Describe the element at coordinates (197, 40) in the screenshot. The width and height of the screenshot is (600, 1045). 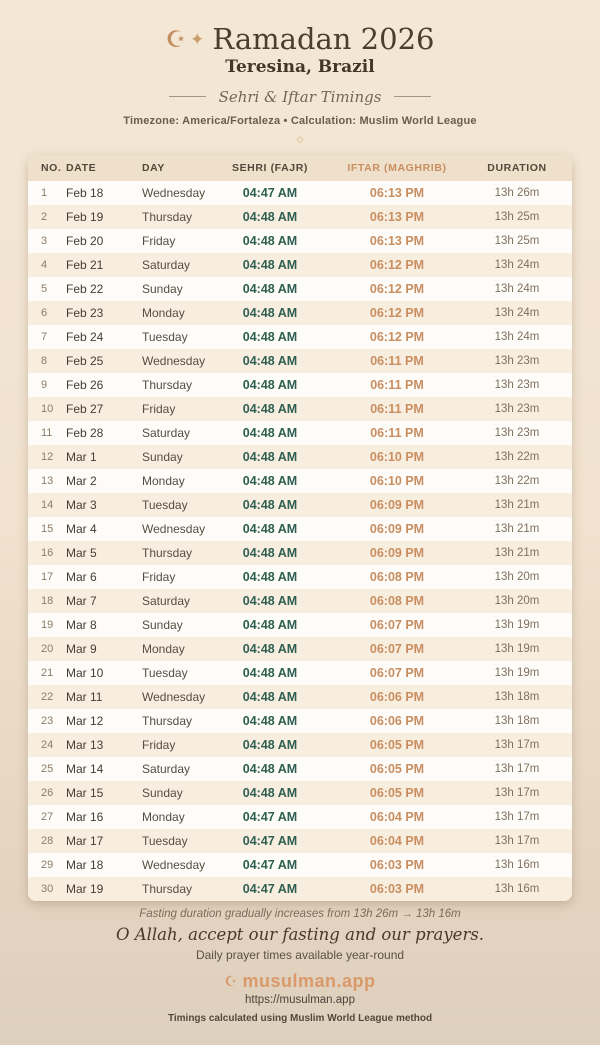
I see `four-pointed-star-icon: ✦` at that location.